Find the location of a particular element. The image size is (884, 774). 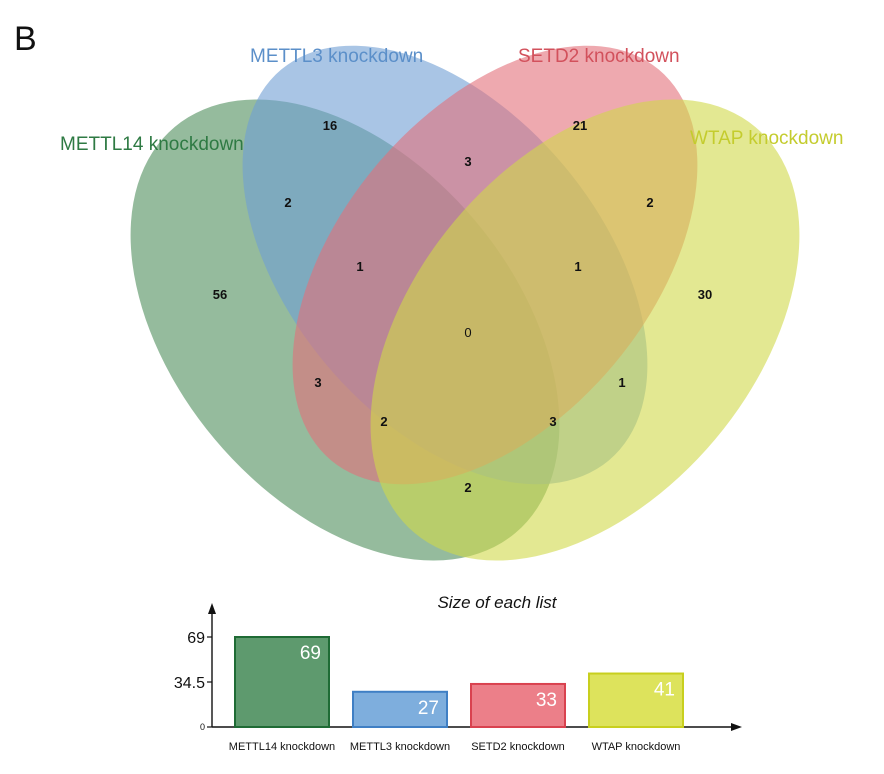

x-category-label: WTAP knockdown is located at coordinates (636, 747).